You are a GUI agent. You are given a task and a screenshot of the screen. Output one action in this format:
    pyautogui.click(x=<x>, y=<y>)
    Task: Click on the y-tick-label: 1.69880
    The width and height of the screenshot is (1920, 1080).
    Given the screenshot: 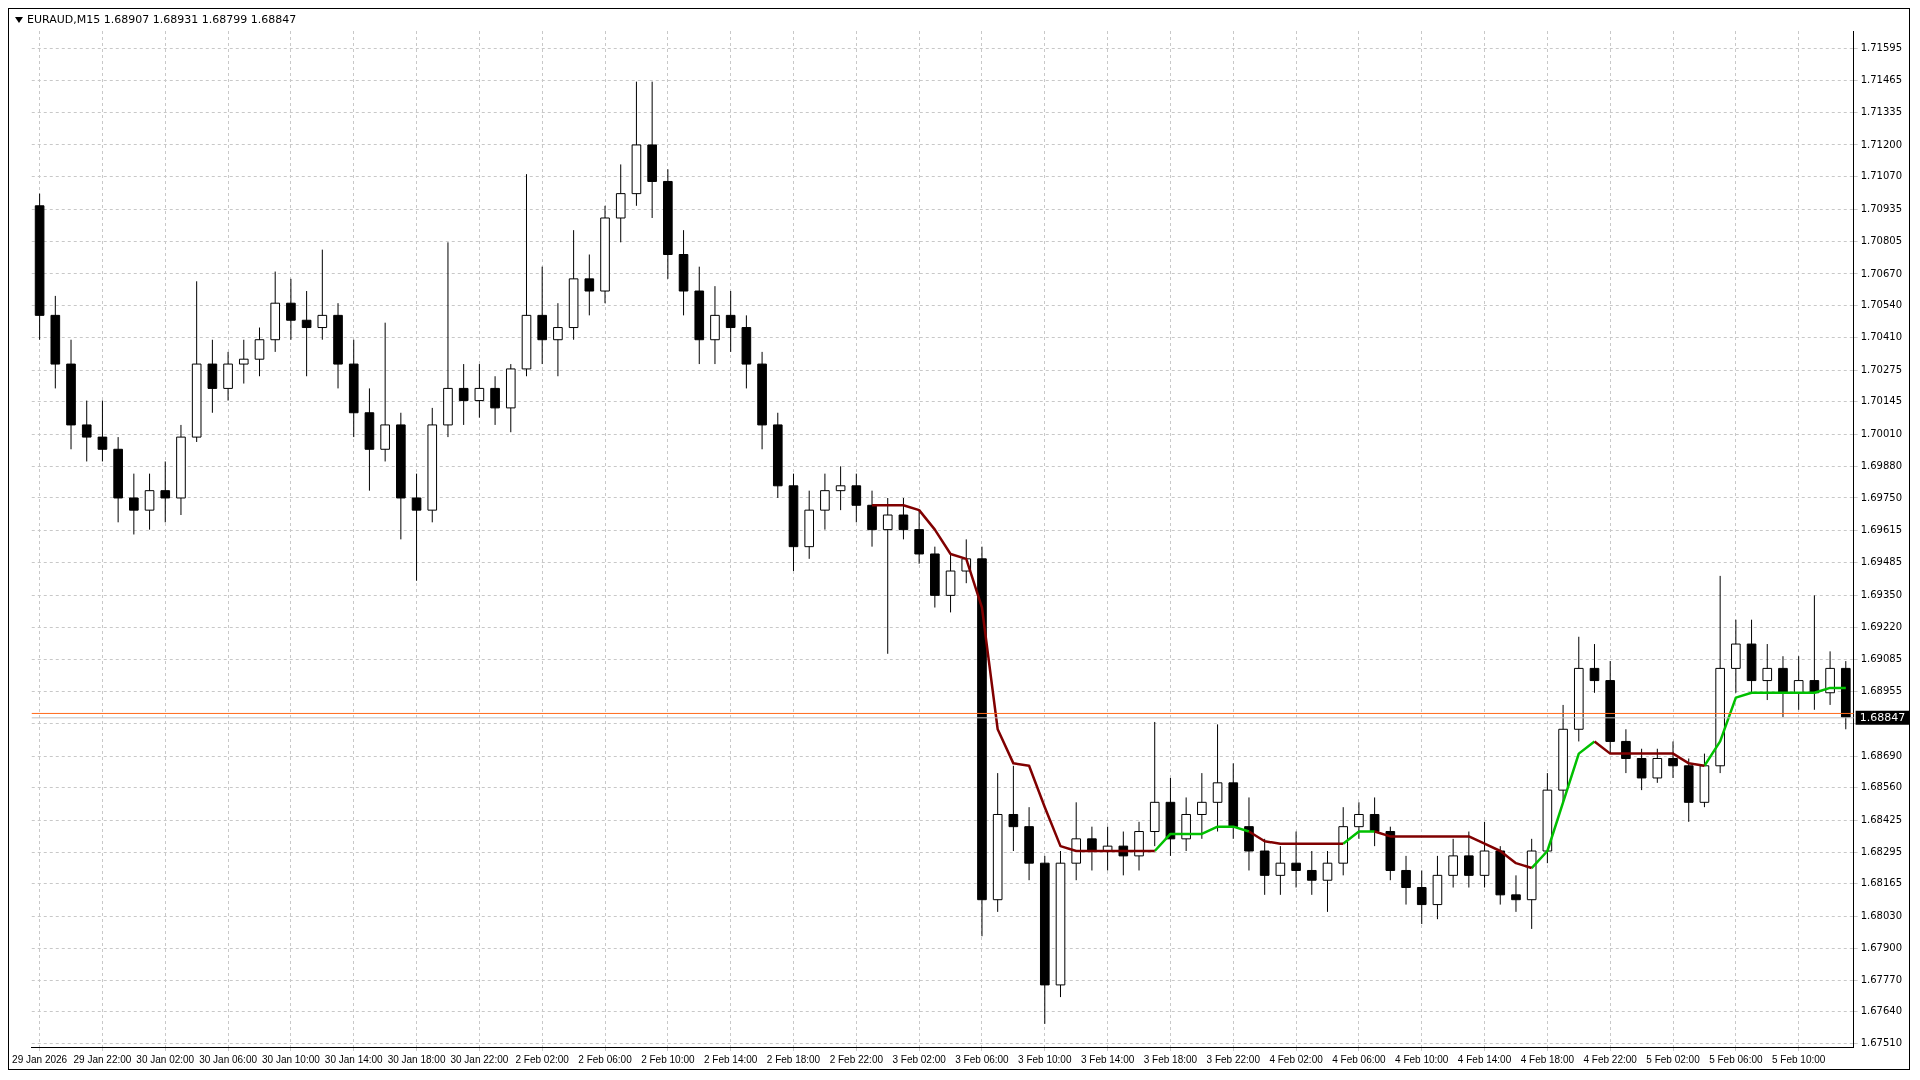 What is the action you would take?
    pyautogui.click(x=1881, y=465)
    